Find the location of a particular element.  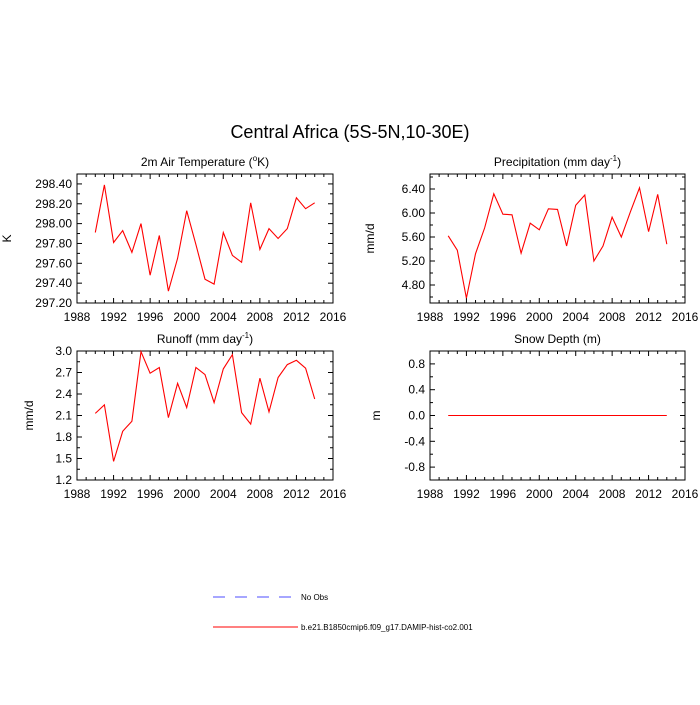

y-tick-label-air-temperature: 297.20 is located at coordinates (53, 303).